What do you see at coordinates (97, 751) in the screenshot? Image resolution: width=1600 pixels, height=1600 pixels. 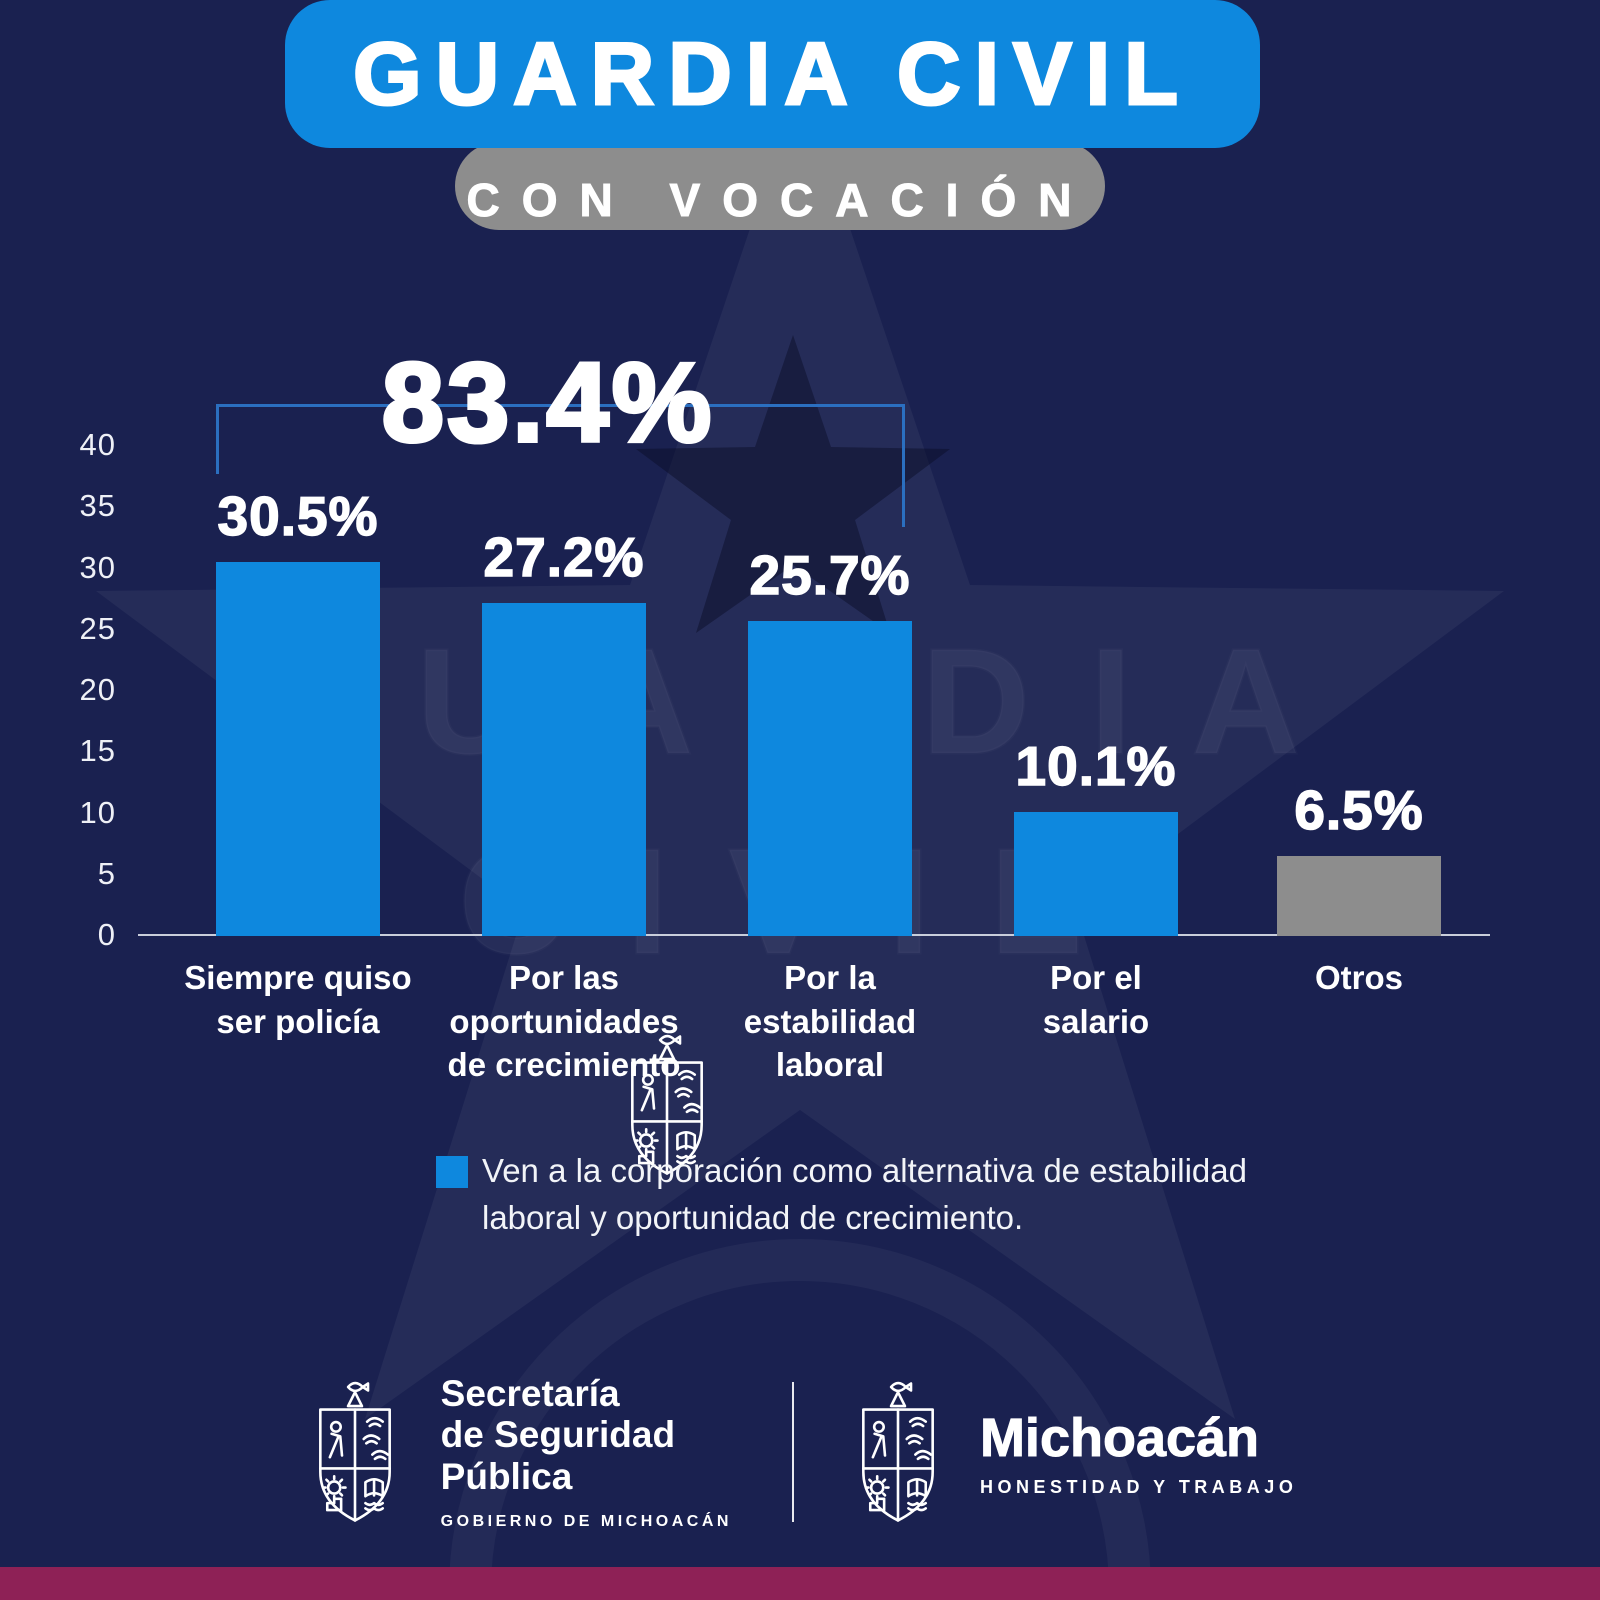 I see `y-axis-tick-label: 15` at bounding box center [97, 751].